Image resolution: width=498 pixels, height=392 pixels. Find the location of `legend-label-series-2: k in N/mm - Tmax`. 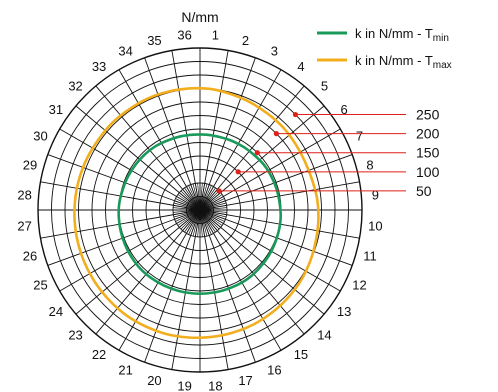

legend-label-series-2: k in N/mm - Tmax is located at coordinates (403, 62).